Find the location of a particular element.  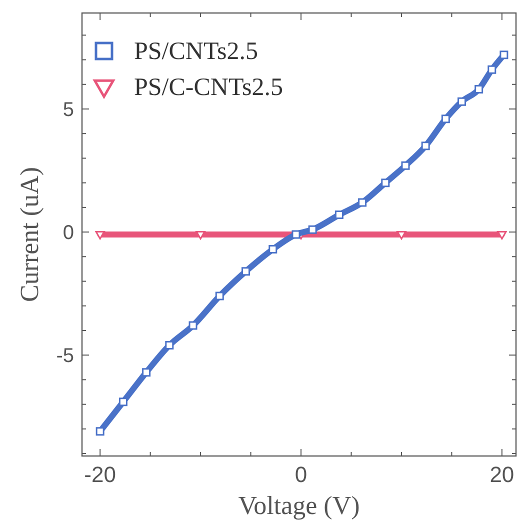

x-tick-label: 0 is located at coordinates (301, 474).